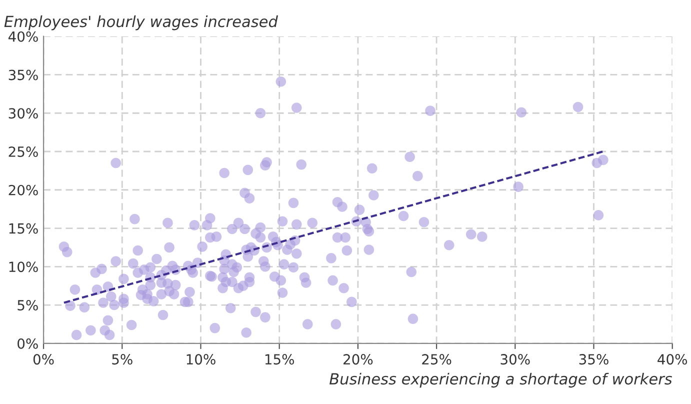 Image resolution: width=691 pixels, height=404 pixels. What do you see at coordinates (501, 380) in the screenshot?
I see `x-axis-title: Business experiencing a shortage of workers` at bounding box center [501, 380].